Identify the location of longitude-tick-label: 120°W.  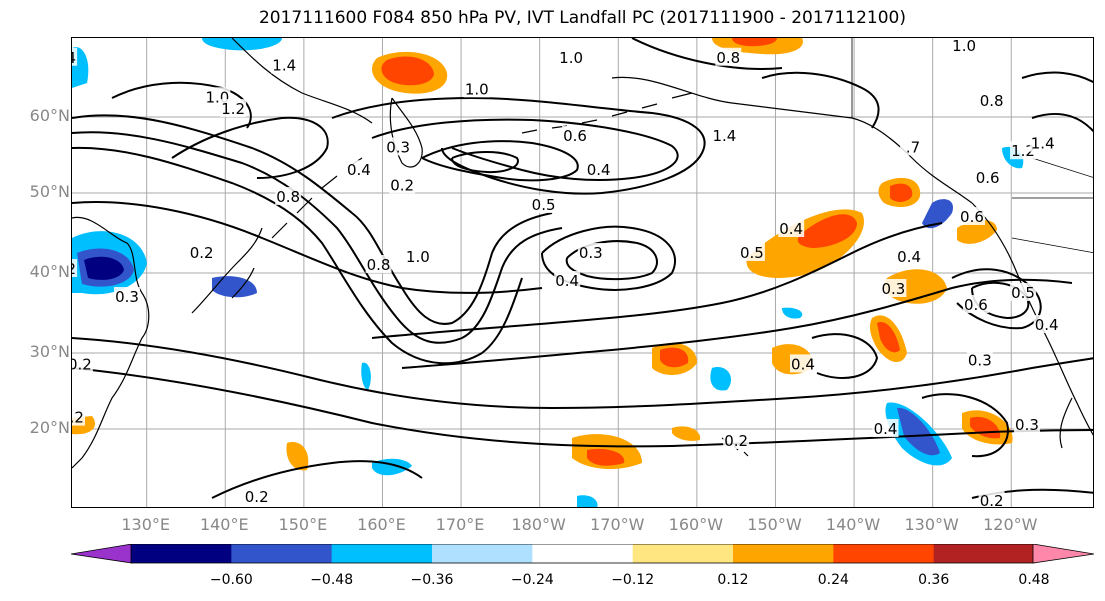
(1010, 524).